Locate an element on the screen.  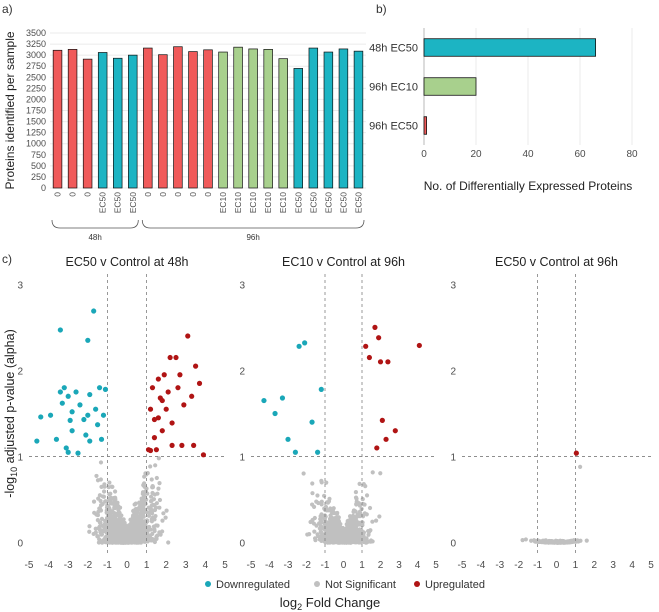
panel-b-xtick-label: 60 is located at coordinates (580, 154).